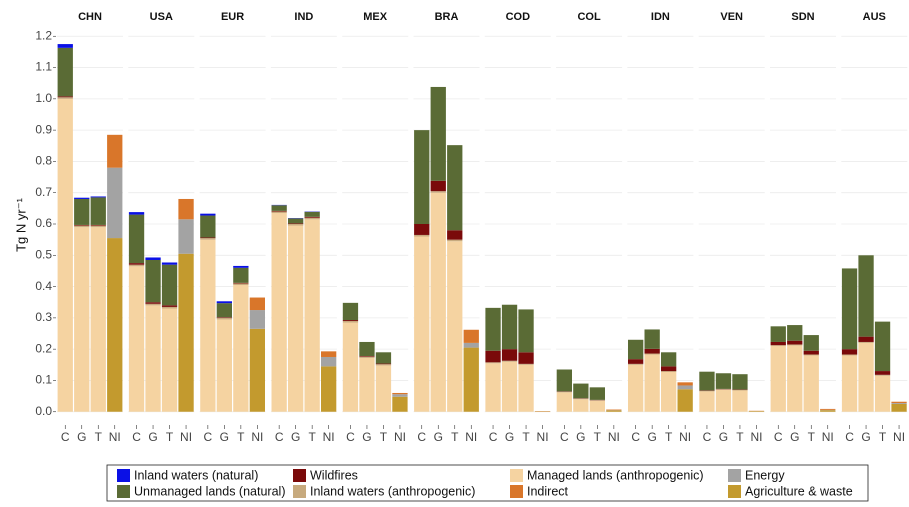 The height and width of the screenshot is (507, 909). What do you see at coordinates (43, 35) in the screenshot?
I see `y-tick-label: 1.2` at bounding box center [43, 35].